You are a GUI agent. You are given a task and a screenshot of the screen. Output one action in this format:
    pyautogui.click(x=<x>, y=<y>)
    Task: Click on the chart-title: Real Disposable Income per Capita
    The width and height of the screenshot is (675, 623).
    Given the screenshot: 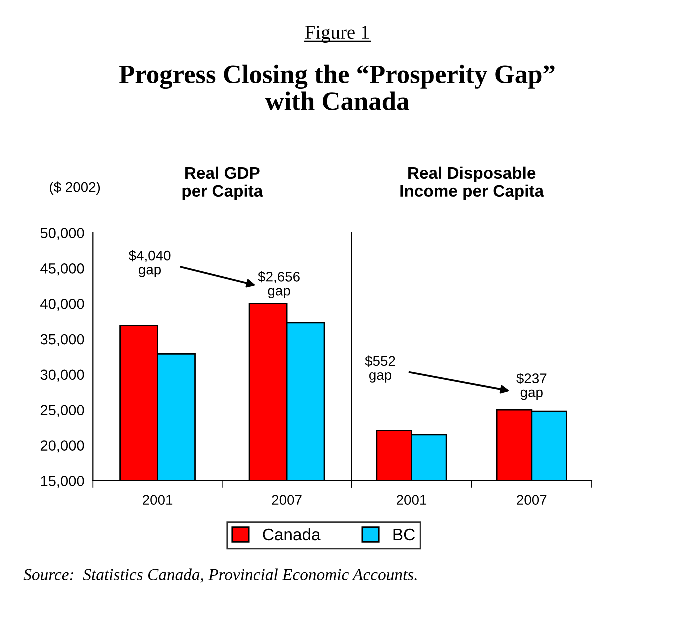 What is the action you would take?
    pyautogui.click(x=472, y=183)
    